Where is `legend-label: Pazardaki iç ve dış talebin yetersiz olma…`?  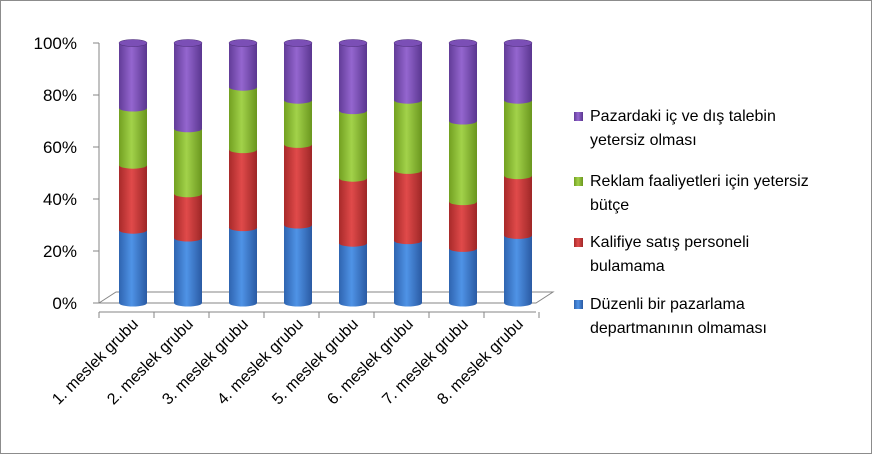 legend-label: Pazardaki iç ve dış talebin yetersiz olma… is located at coordinates (683, 128).